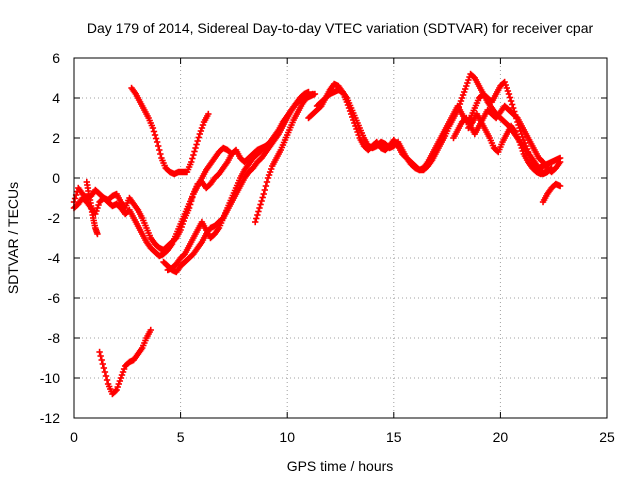 The image size is (640, 480). I want to click on y-tick-label: -8, so click(54, 338).